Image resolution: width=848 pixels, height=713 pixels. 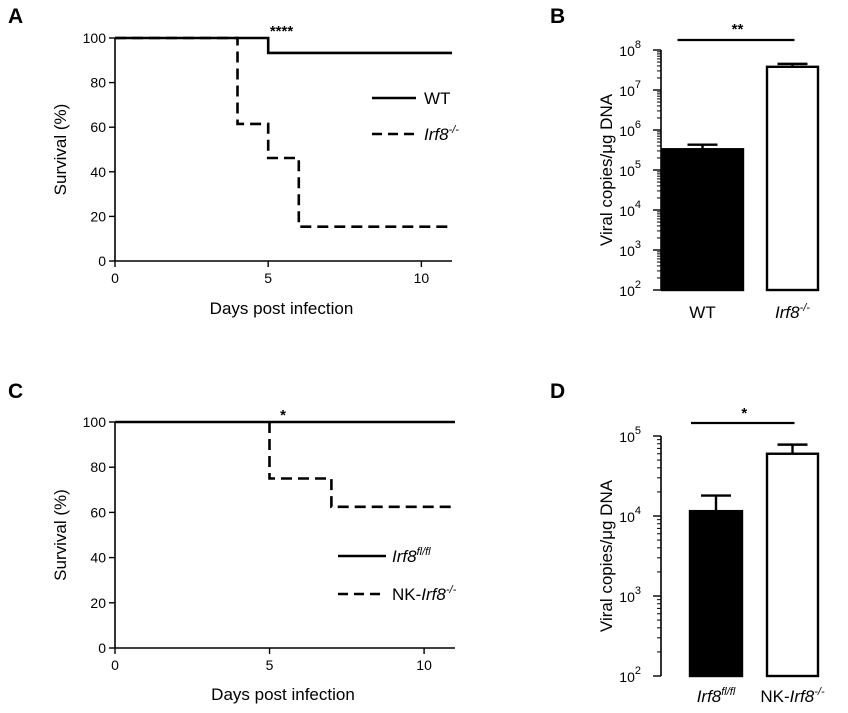 I want to click on category-label: Irf8-/-, so click(x=792, y=312).